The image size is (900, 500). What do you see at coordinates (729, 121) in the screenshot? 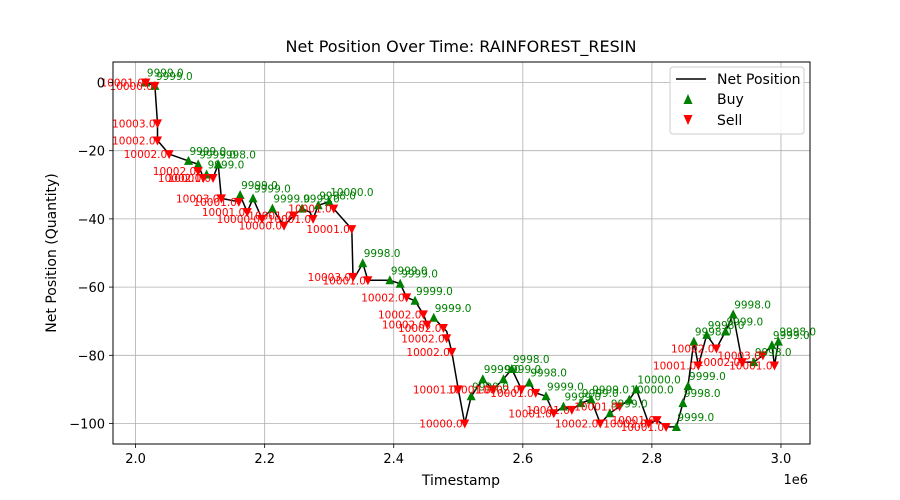
I see `legend-label-sell: Sell` at bounding box center [729, 121].